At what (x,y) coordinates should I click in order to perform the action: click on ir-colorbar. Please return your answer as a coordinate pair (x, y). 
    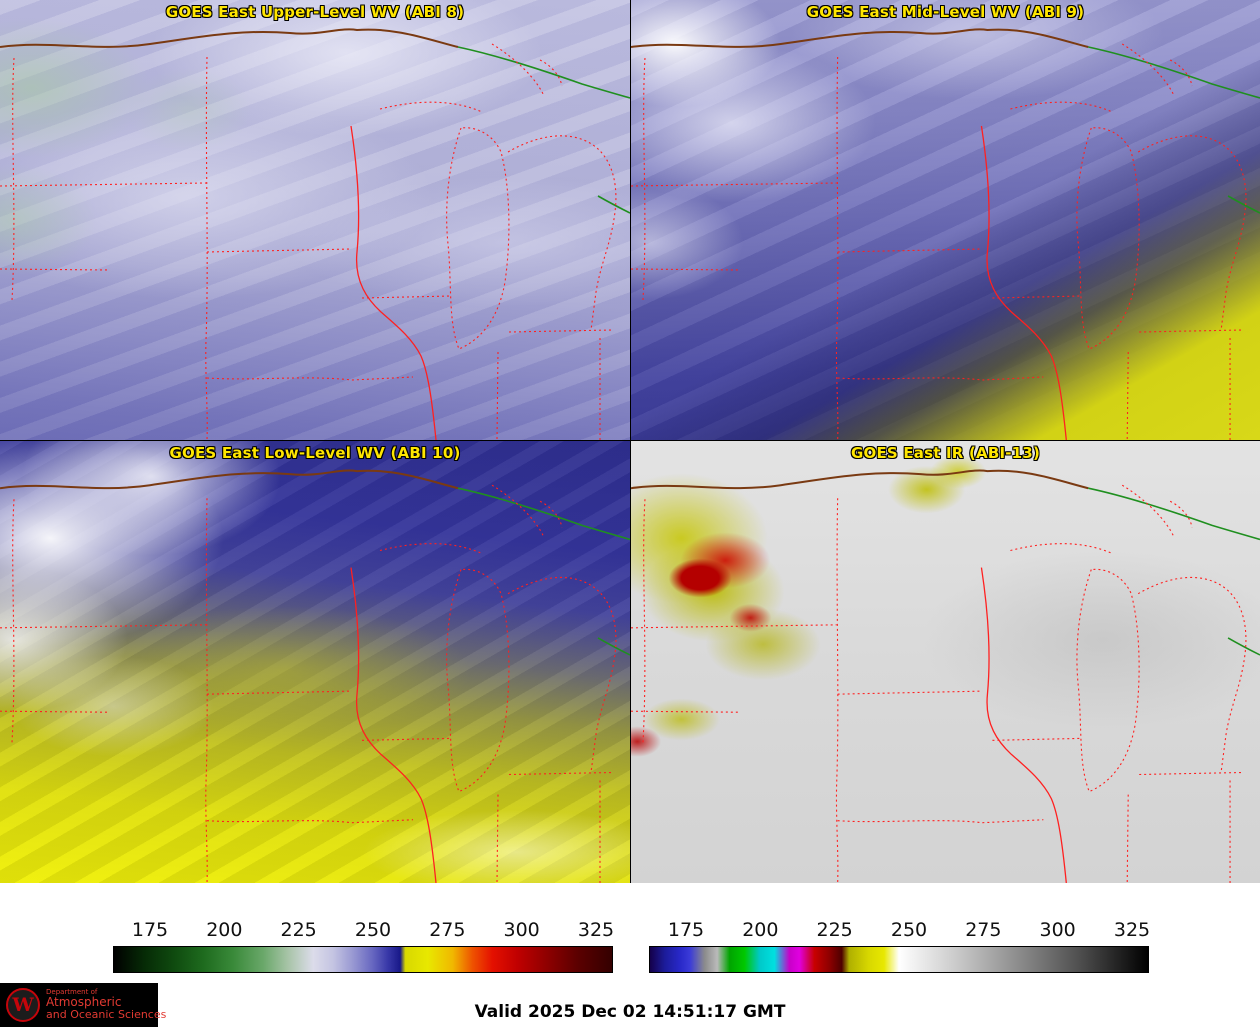
    Looking at the image, I should click on (899, 959).